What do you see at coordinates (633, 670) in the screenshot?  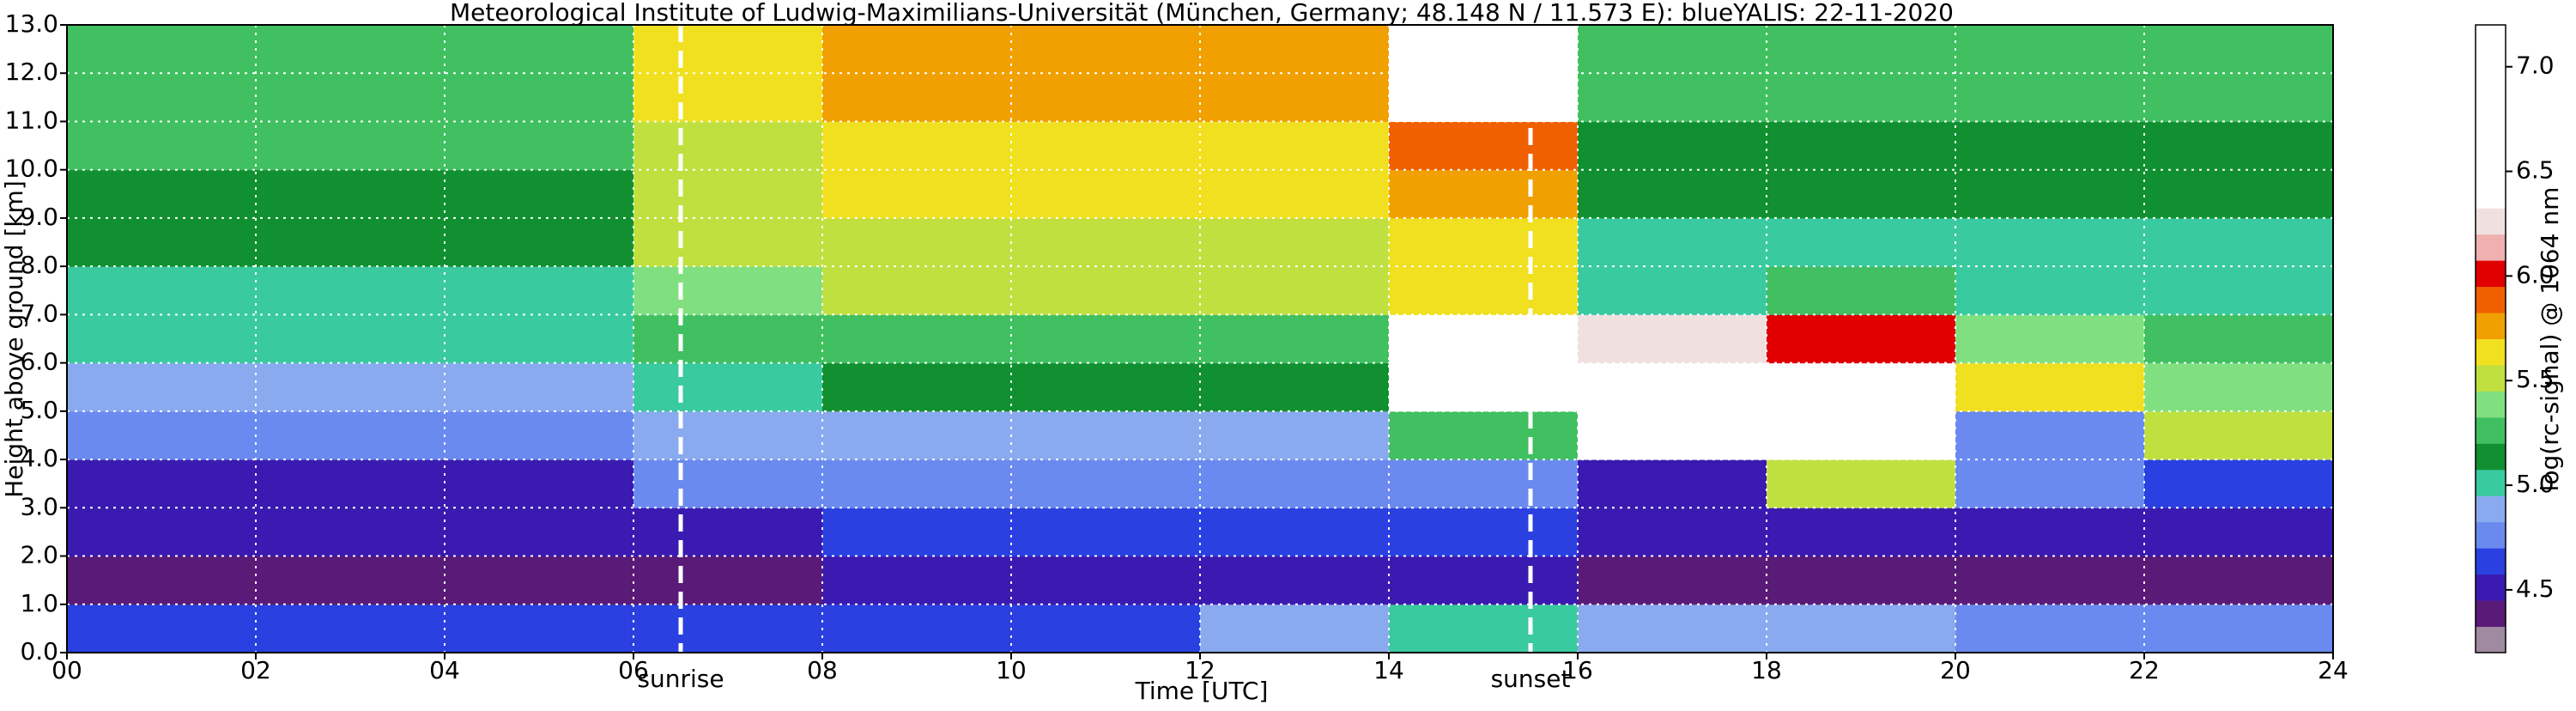 I see `x-tick-label: 06` at bounding box center [633, 670].